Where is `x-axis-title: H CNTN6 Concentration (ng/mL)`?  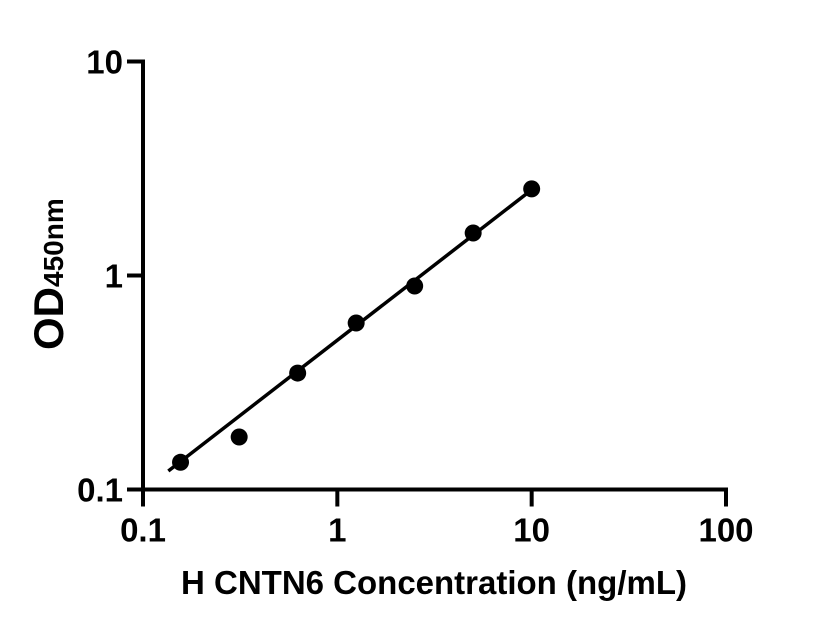
x-axis-title: H CNTN6 Concentration (ng/mL) is located at coordinates (434, 582).